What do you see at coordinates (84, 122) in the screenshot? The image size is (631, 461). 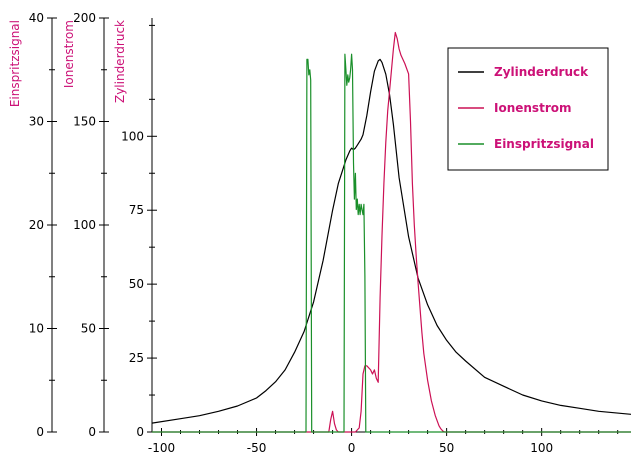 I see `ionenstrom-tick-label: 150` at bounding box center [84, 122].